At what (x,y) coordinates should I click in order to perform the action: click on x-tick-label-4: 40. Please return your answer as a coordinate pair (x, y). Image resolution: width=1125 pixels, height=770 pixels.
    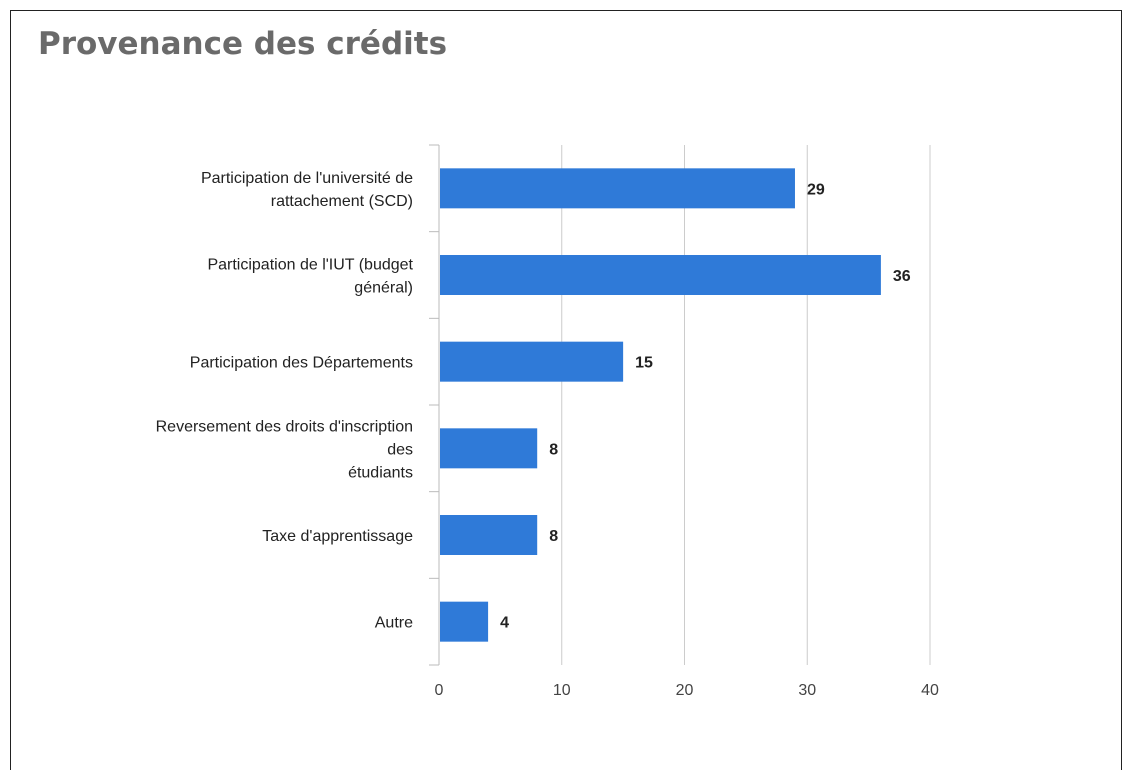
    Looking at the image, I should click on (930, 690).